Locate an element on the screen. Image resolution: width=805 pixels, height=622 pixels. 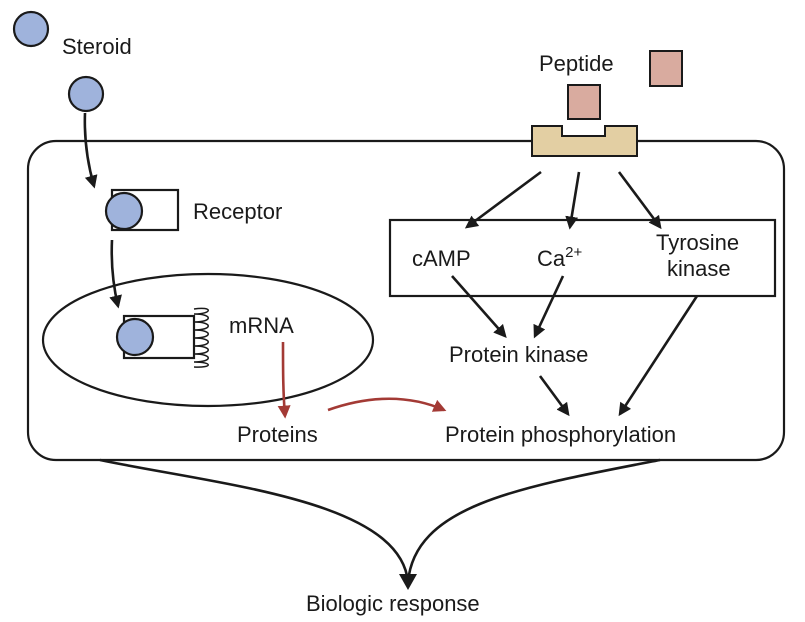
arrow-to-camp is located at coordinates (503, 199).